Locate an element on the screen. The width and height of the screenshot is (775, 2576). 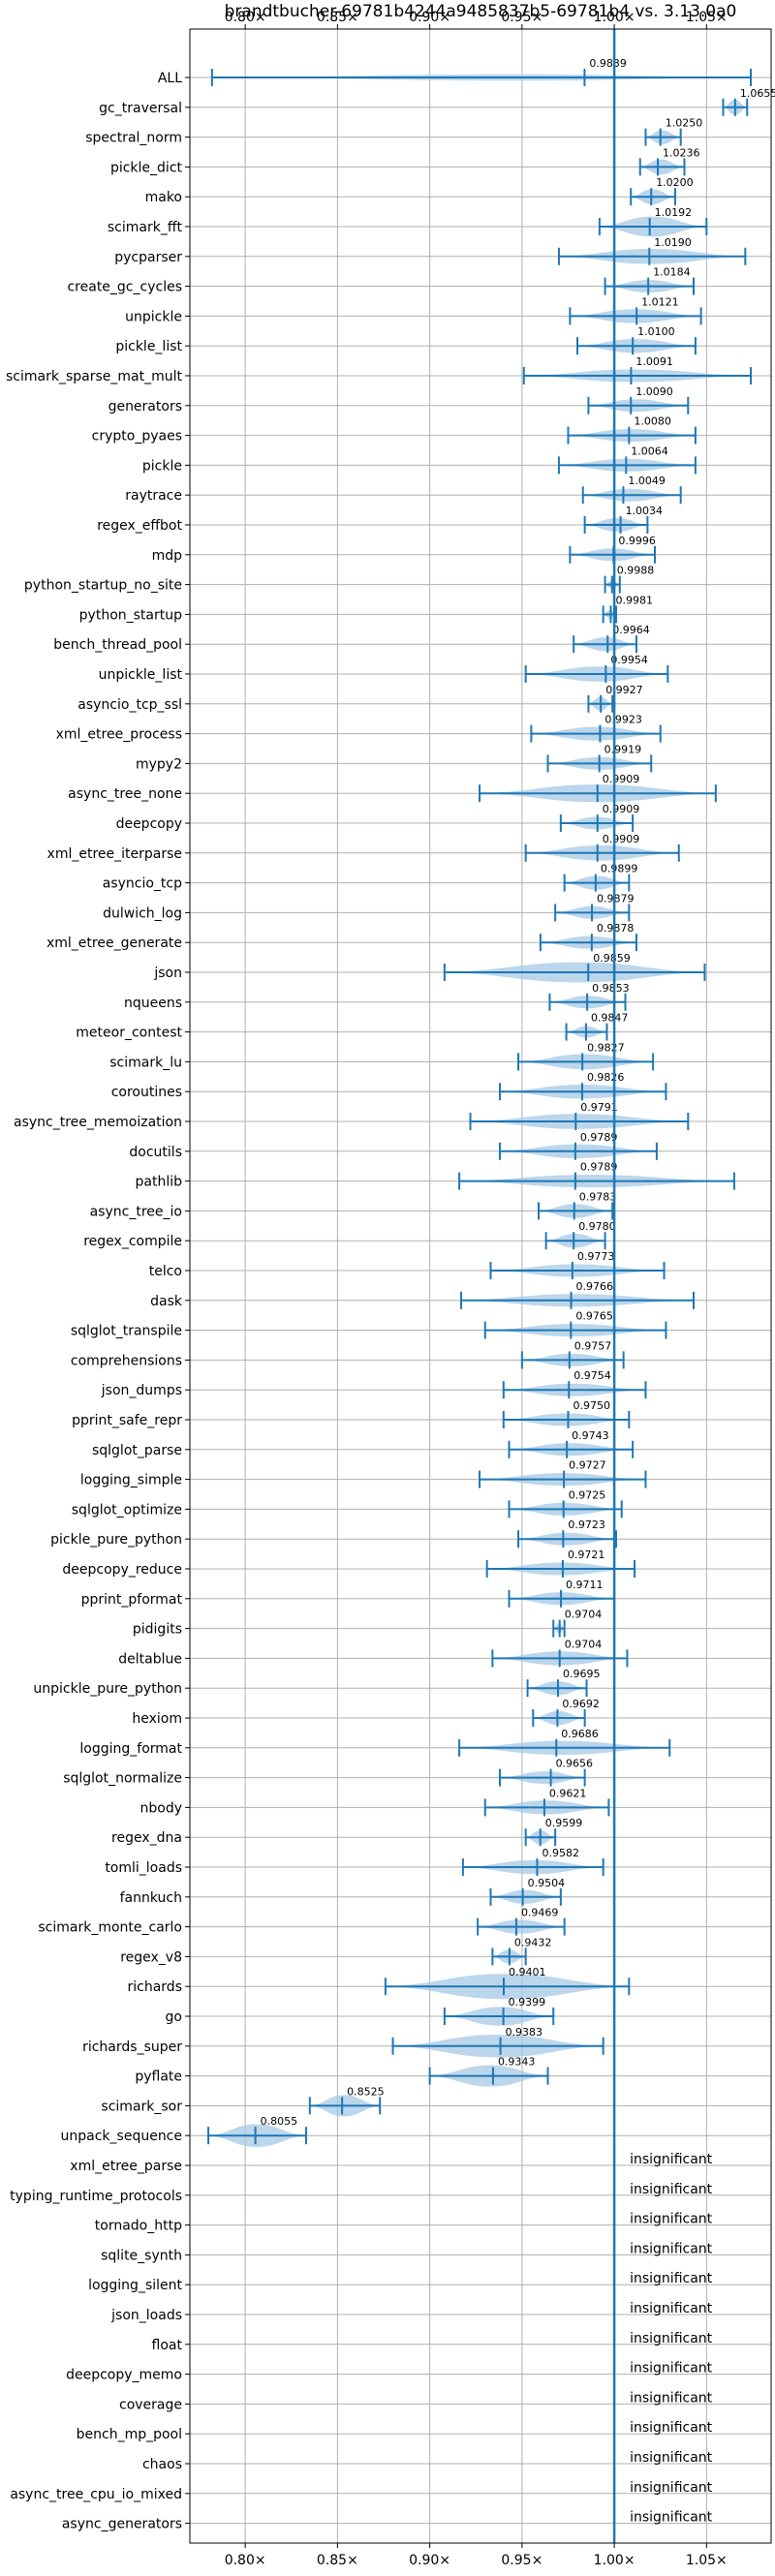
benchmark-label: deepcopy_reduce is located at coordinates (122, 1570).